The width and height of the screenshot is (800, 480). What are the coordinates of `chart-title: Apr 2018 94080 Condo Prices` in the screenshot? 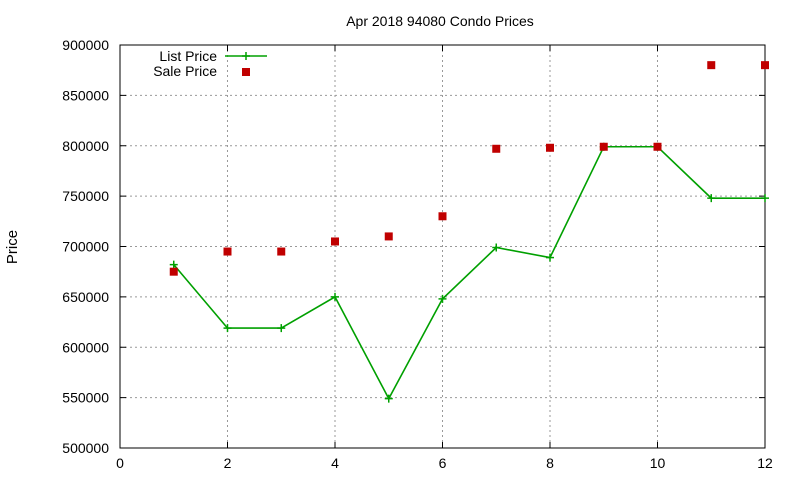 It's located at (440, 21).